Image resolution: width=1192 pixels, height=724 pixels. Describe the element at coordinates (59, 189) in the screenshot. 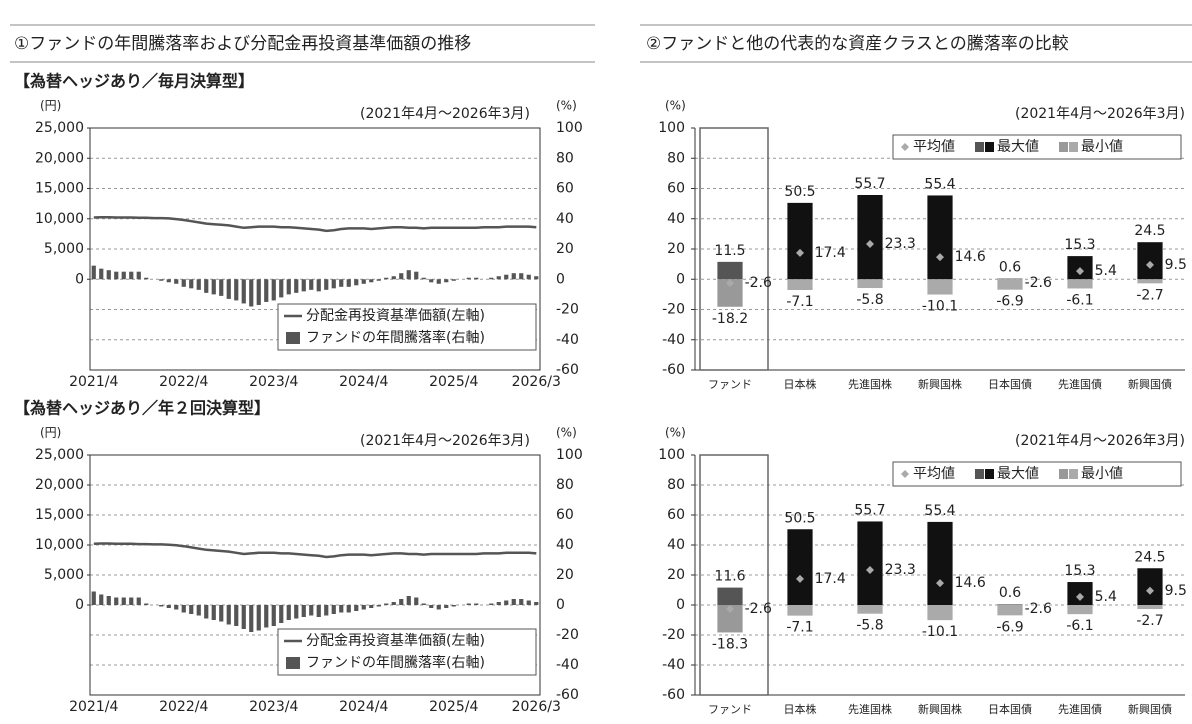

I see `y-tick-label: 15,000` at that location.